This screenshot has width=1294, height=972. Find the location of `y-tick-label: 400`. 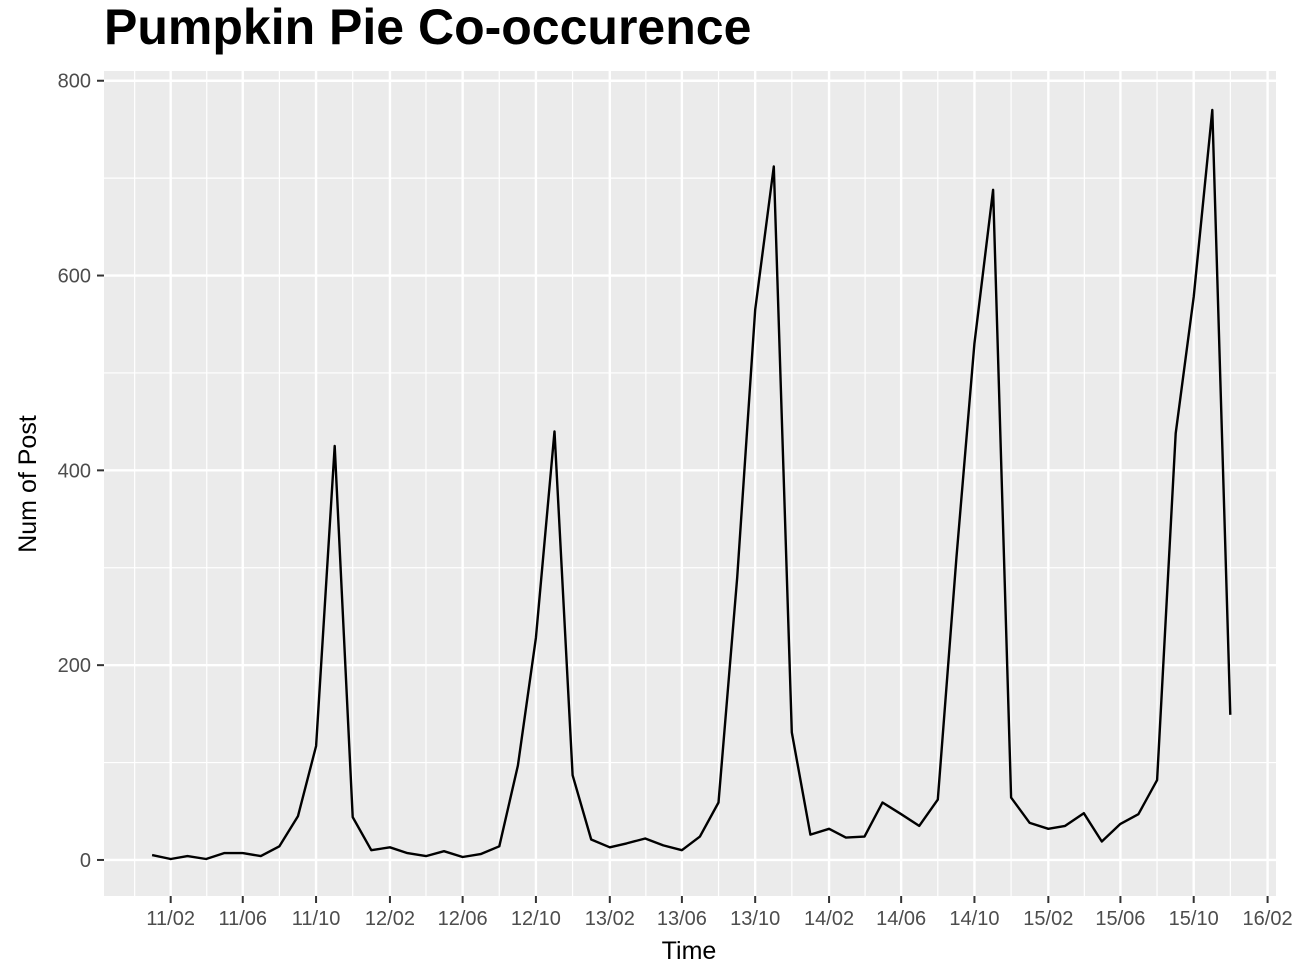

y-tick-label: 400 is located at coordinates (74, 471).